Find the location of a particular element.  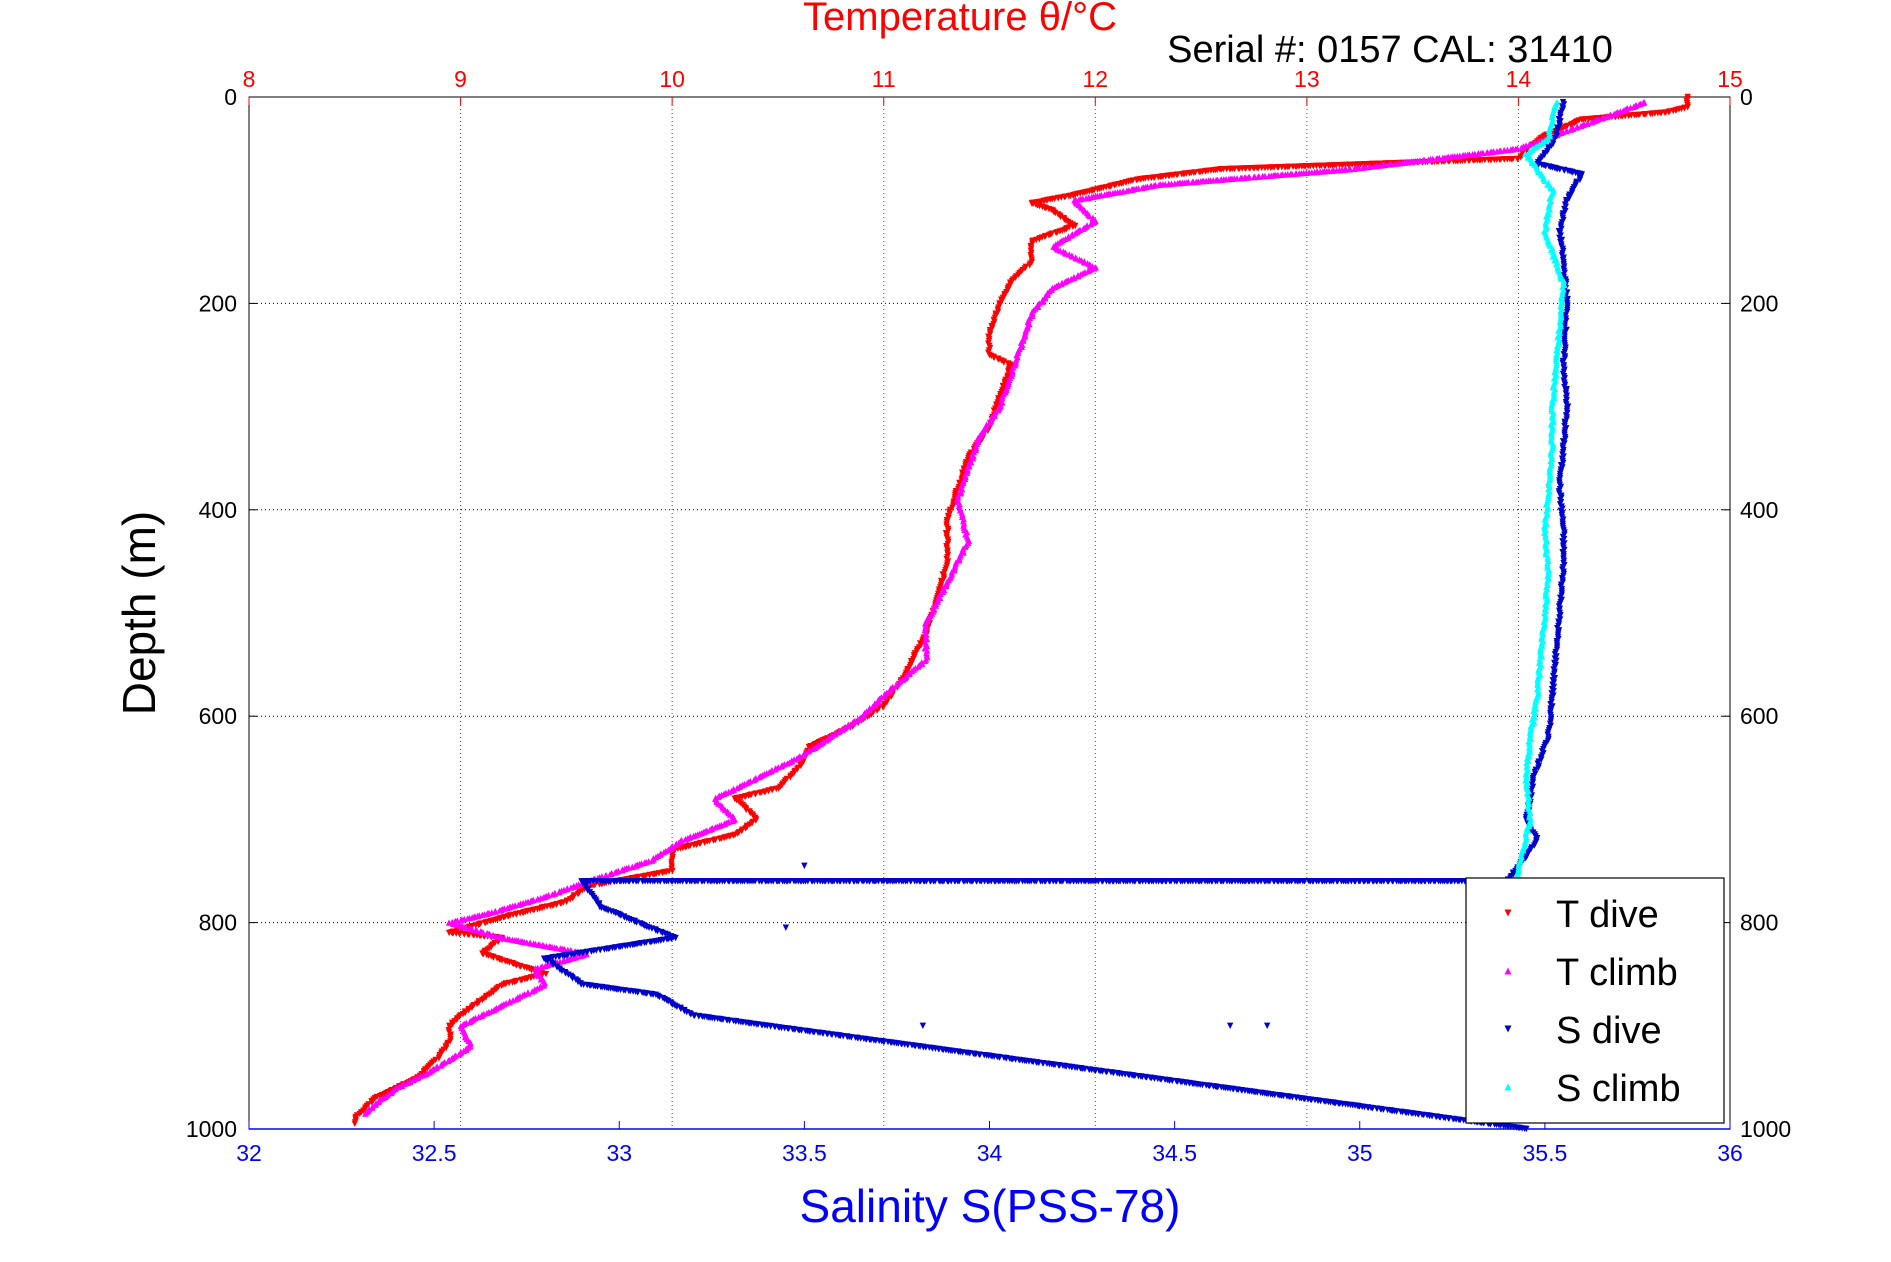

tick-label-top: 12 is located at coordinates (1095, 79).